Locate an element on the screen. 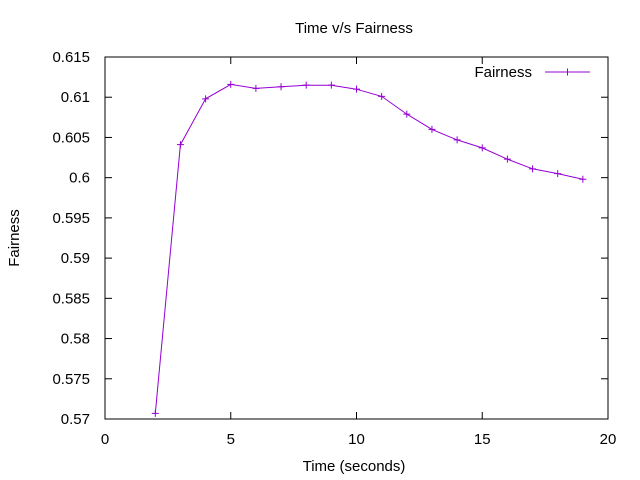 The height and width of the screenshot is (480, 640). y-tick-label: 0.6 is located at coordinates (79, 178).